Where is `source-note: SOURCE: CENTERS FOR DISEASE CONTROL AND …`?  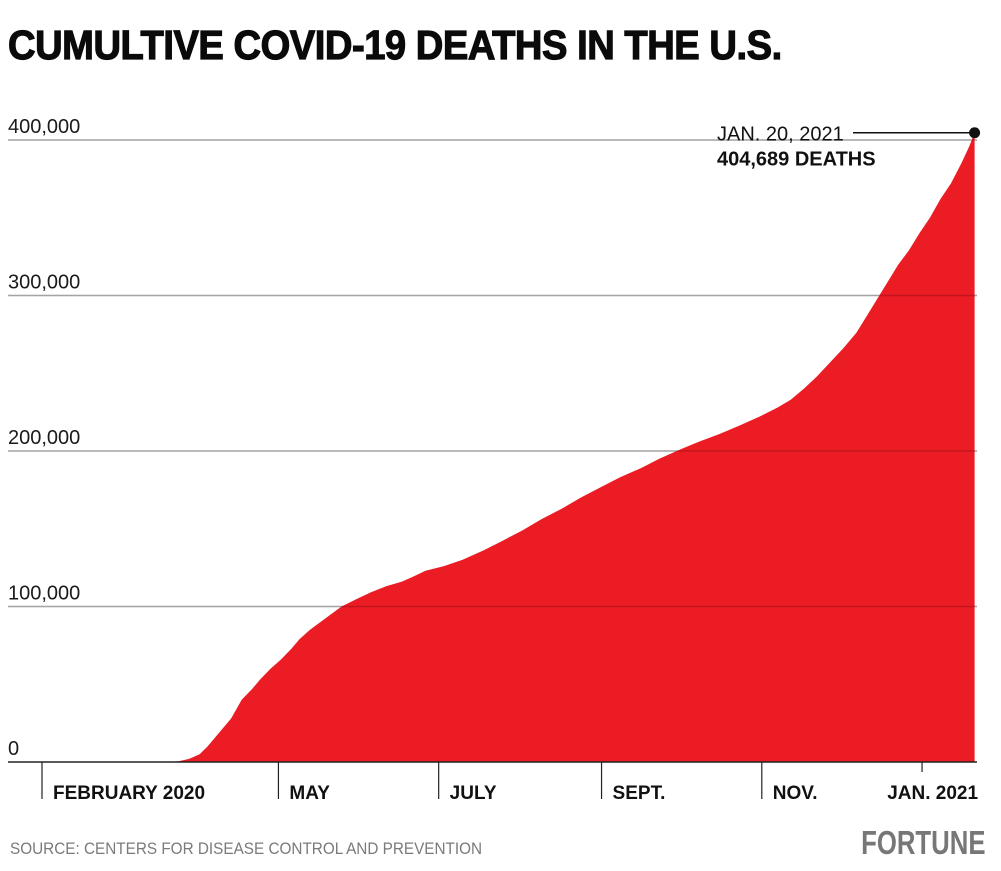 source-note: SOURCE: CENTERS FOR DISEASE CONTROL AND … is located at coordinates (246, 848).